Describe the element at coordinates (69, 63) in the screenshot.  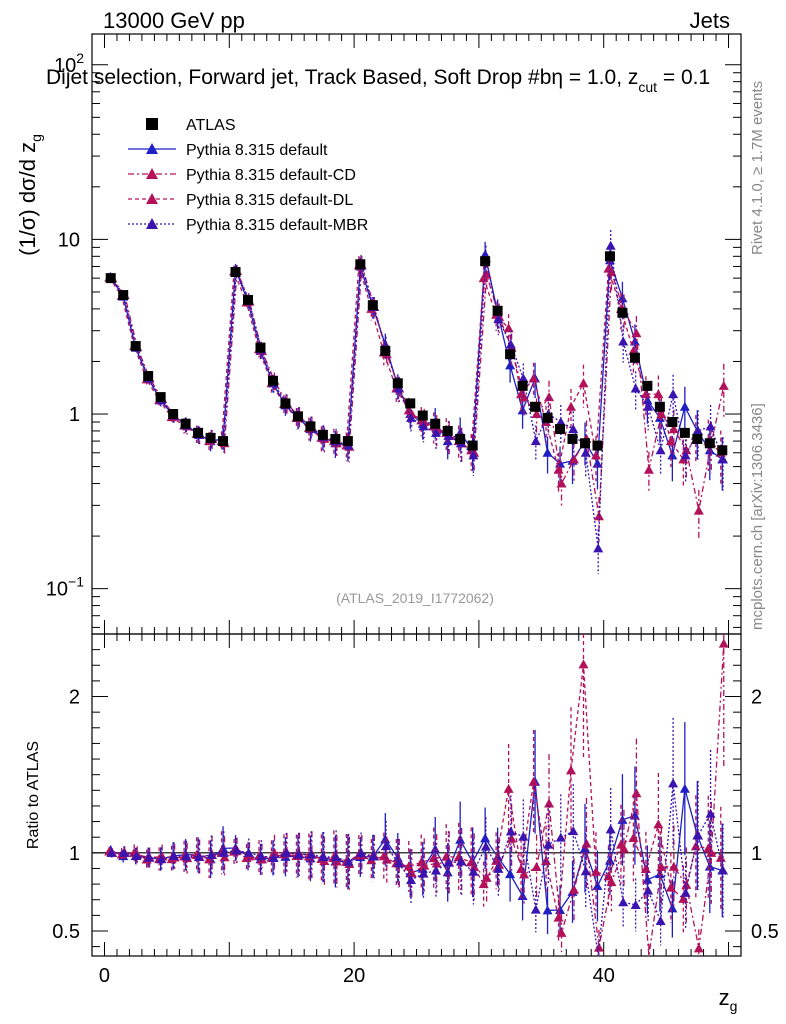
I see `y-tick-label: 10²` at that location.